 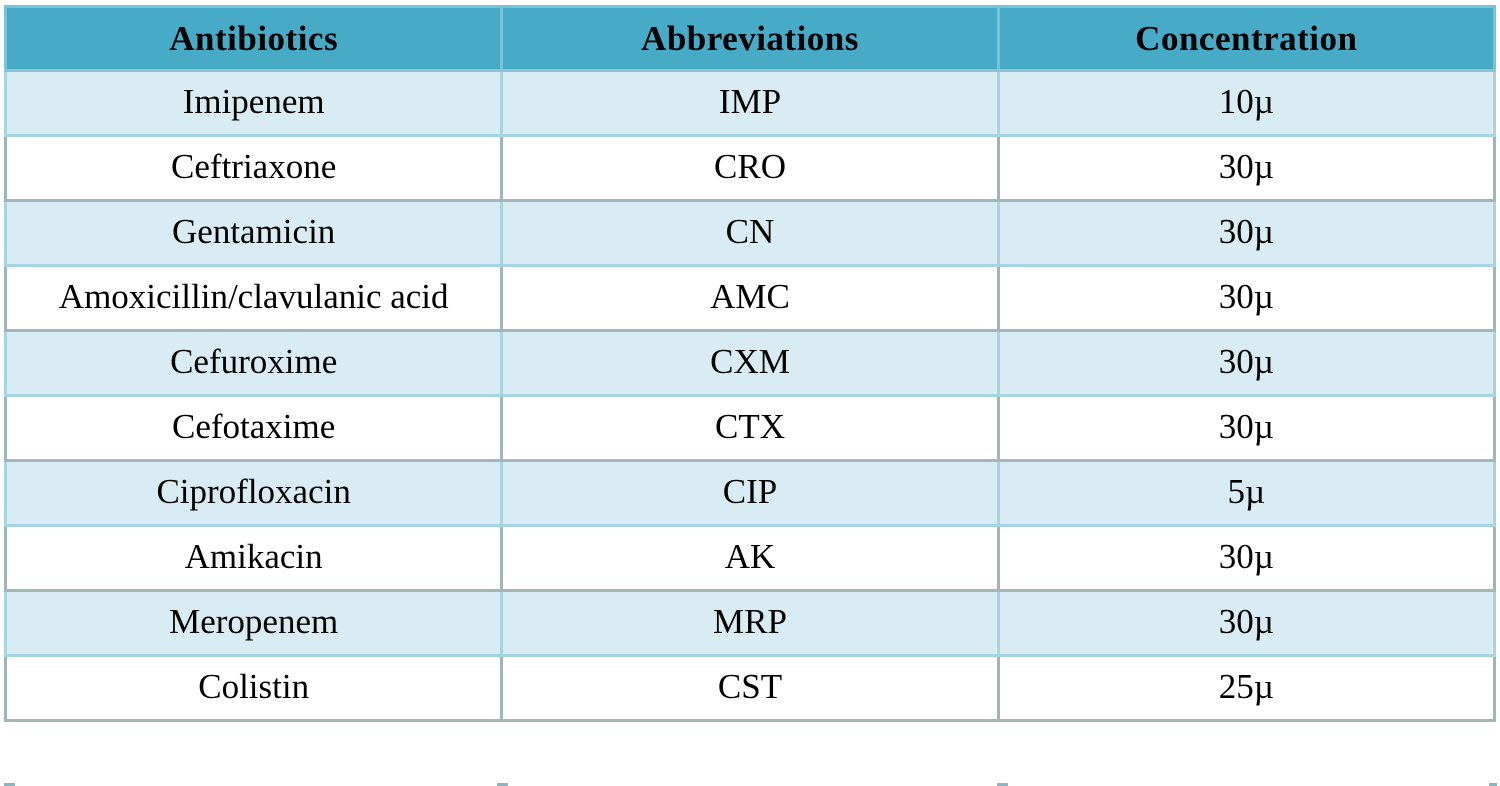 What do you see at coordinates (253, 428) in the screenshot?
I see `antibiotic-cell: Cefotaxime` at bounding box center [253, 428].